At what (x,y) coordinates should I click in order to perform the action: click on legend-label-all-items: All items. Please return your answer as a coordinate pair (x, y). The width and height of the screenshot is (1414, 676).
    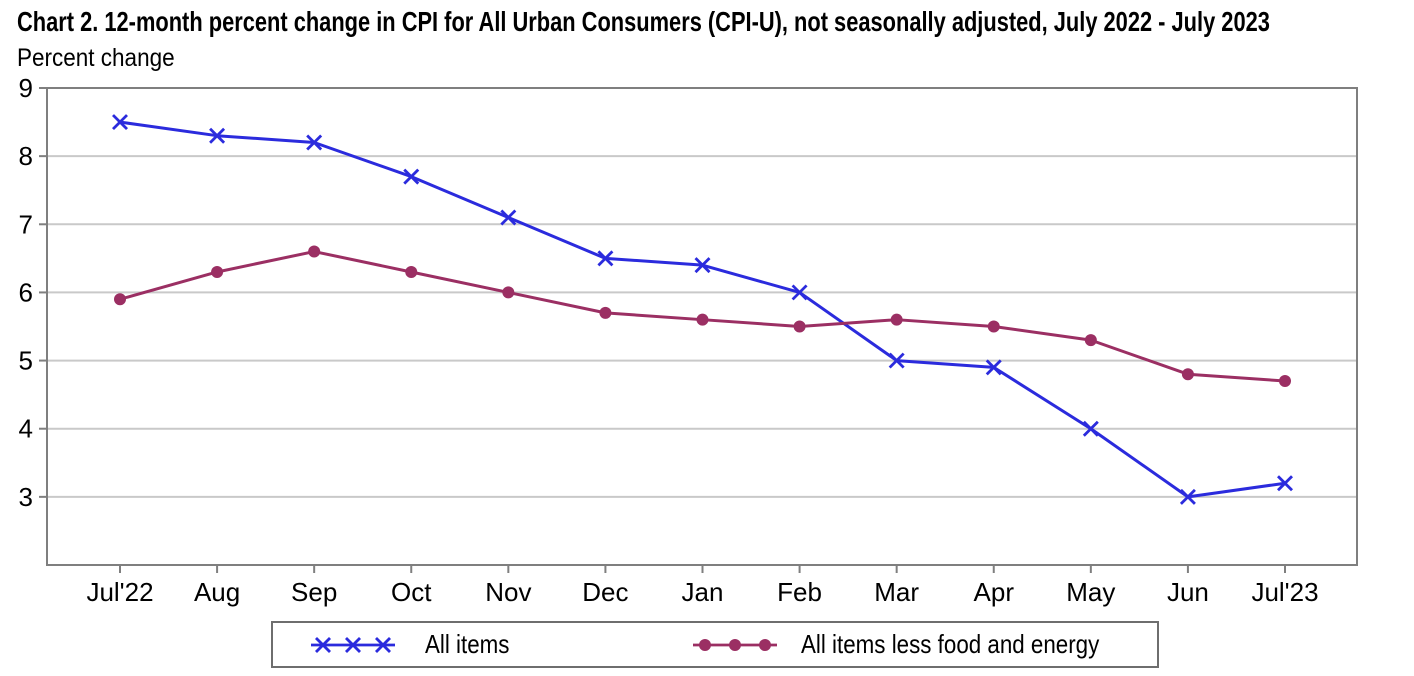
    Looking at the image, I should click on (467, 644).